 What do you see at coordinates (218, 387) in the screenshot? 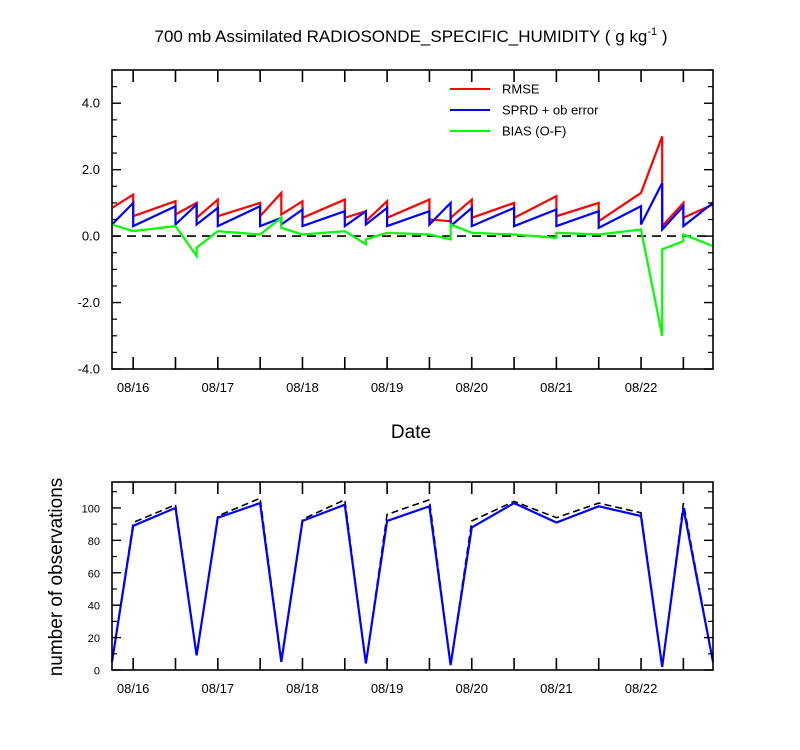
I see `top-x-tick-label: 08/17` at bounding box center [218, 387].